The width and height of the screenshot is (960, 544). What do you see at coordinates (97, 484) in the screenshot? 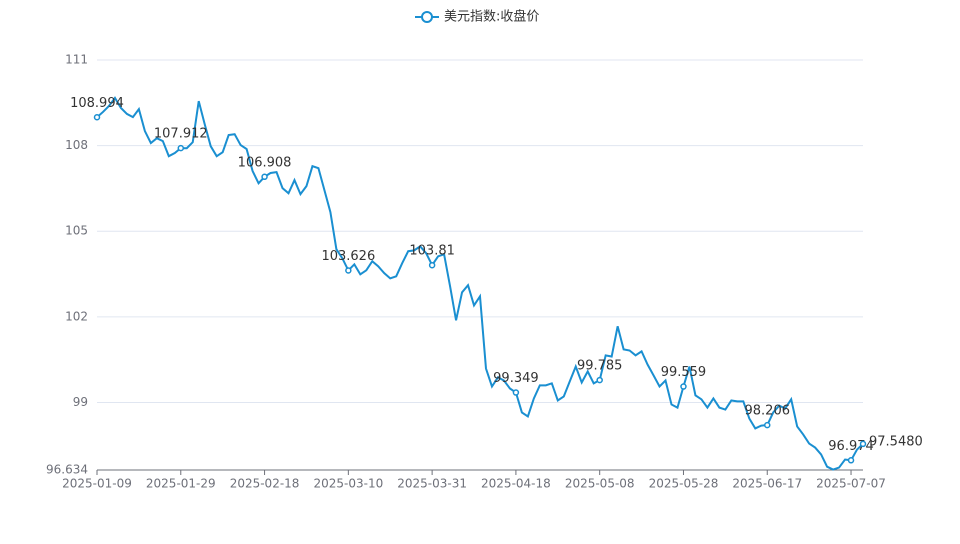
I see `x-tick-label: 2025-01-09` at bounding box center [97, 484].